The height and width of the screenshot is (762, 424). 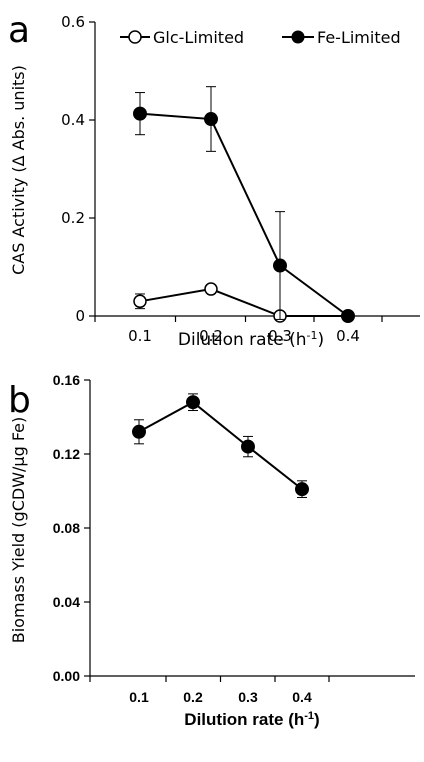 What do you see at coordinates (19, 30) in the screenshot?
I see `panel-a-label: a` at bounding box center [19, 30].